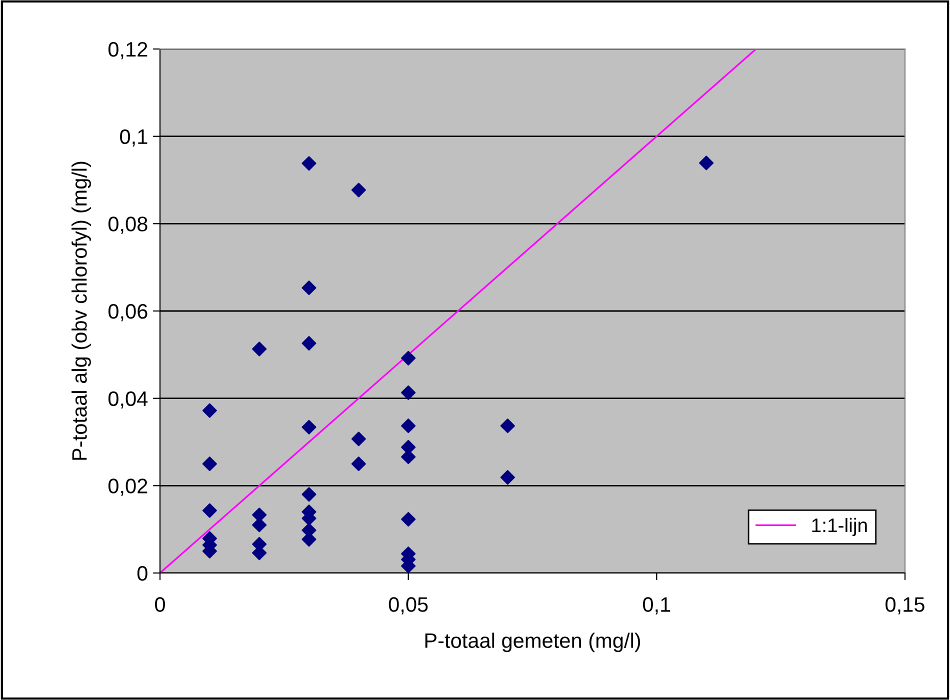 Image resolution: width=950 pixels, height=700 pixels. What do you see at coordinates (408, 605) in the screenshot?
I see `x-tick-label: 0,05` at bounding box center [408, 605].